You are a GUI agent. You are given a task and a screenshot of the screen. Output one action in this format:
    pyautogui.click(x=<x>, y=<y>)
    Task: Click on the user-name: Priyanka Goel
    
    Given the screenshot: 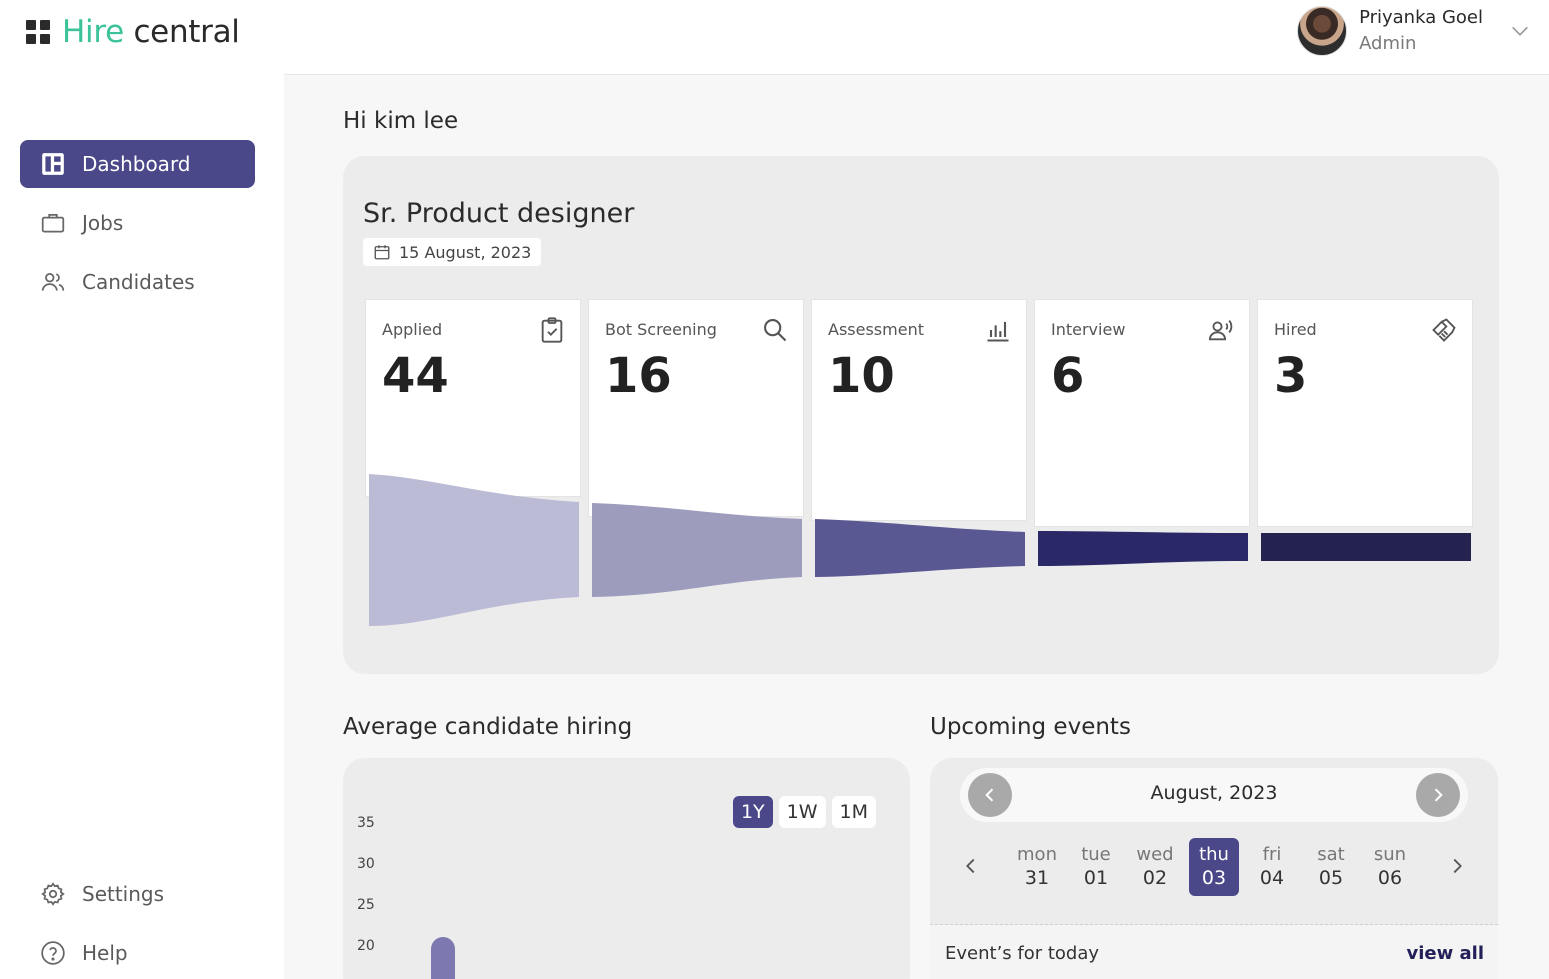 What is the action you would take?
    pyautogui.click(x=1421, y=17)
    